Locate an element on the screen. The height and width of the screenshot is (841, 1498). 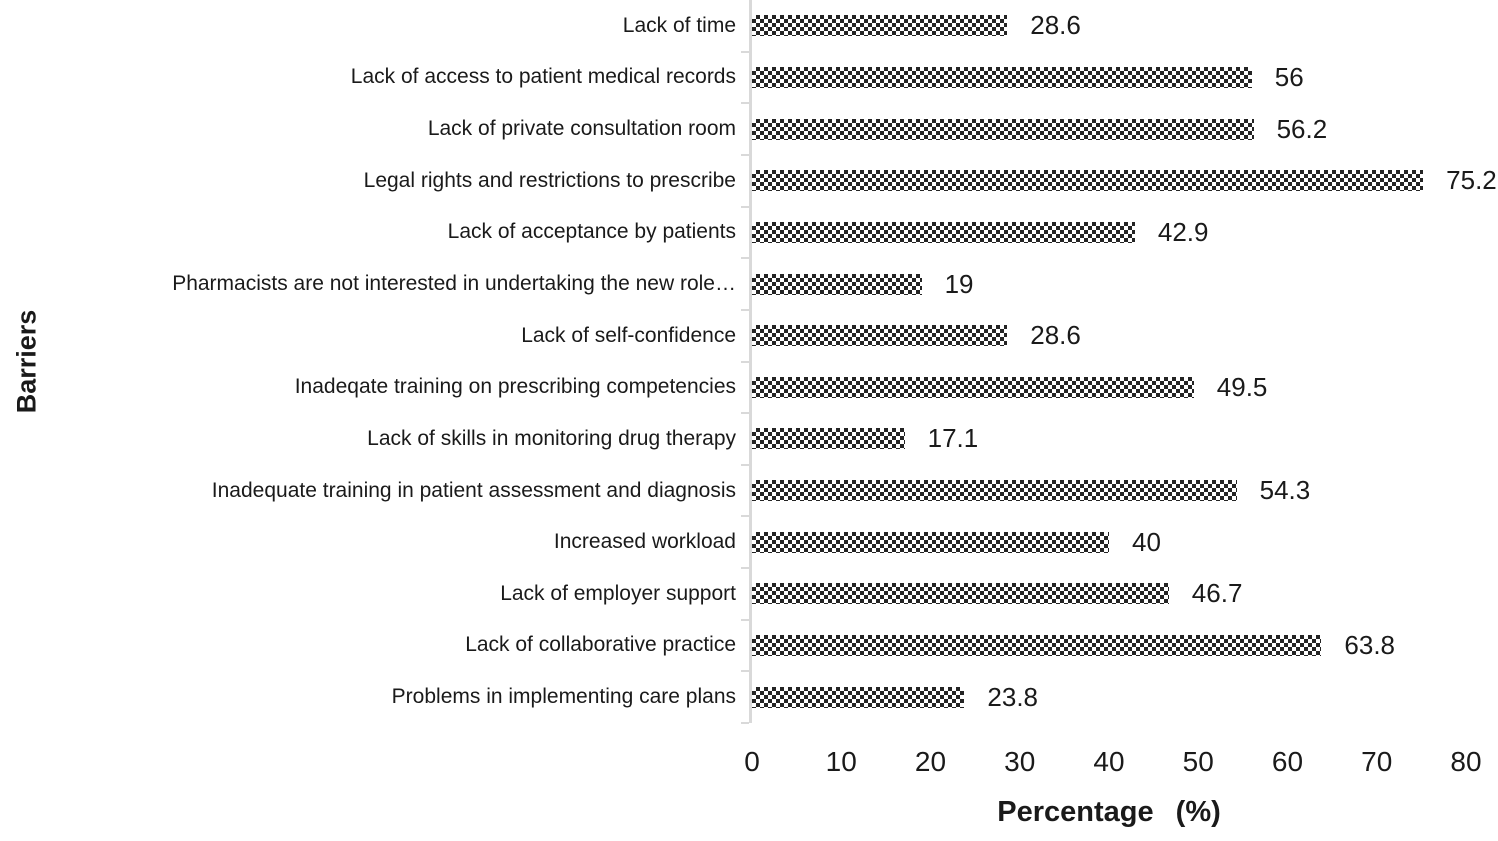
value-label: 56 is located at coordinates (1289, 76).